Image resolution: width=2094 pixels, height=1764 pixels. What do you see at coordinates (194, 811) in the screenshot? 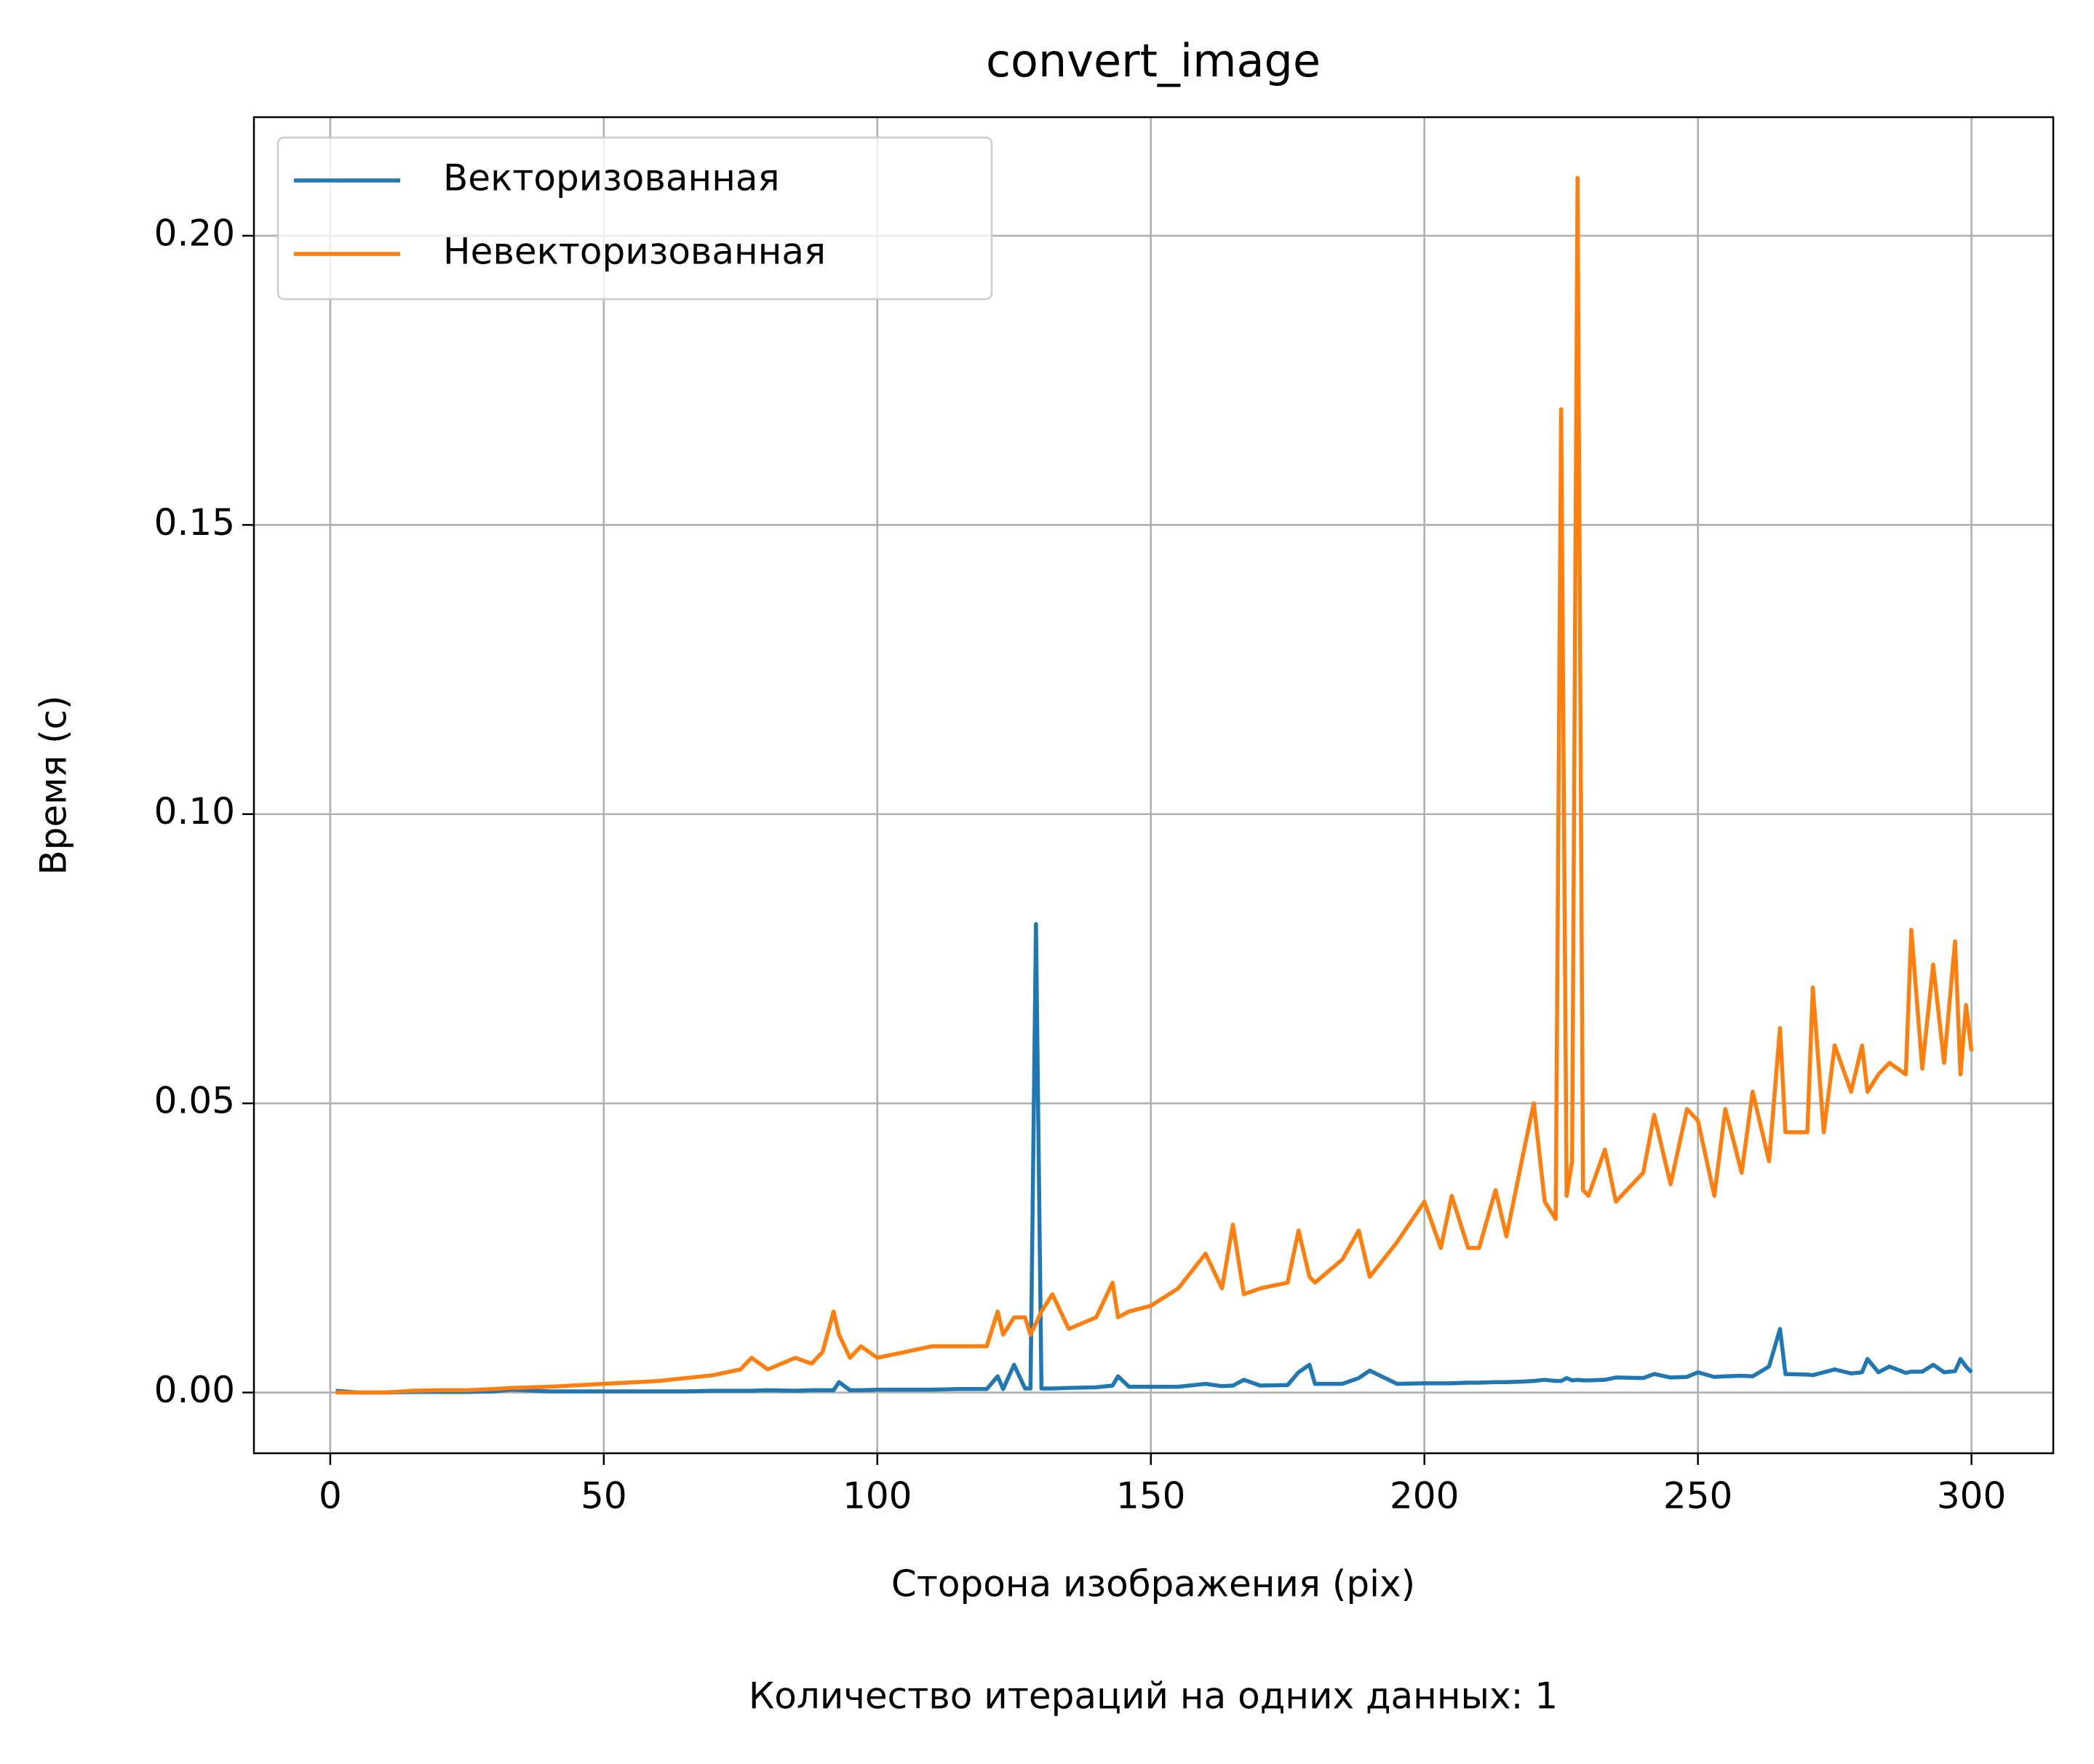
I see `y-tick-label: 0.10` at bounding box center [194, 811].